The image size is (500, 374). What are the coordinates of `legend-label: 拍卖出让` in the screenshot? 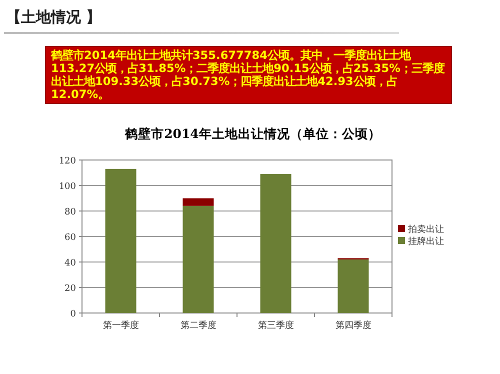 It's located at (425, 229).